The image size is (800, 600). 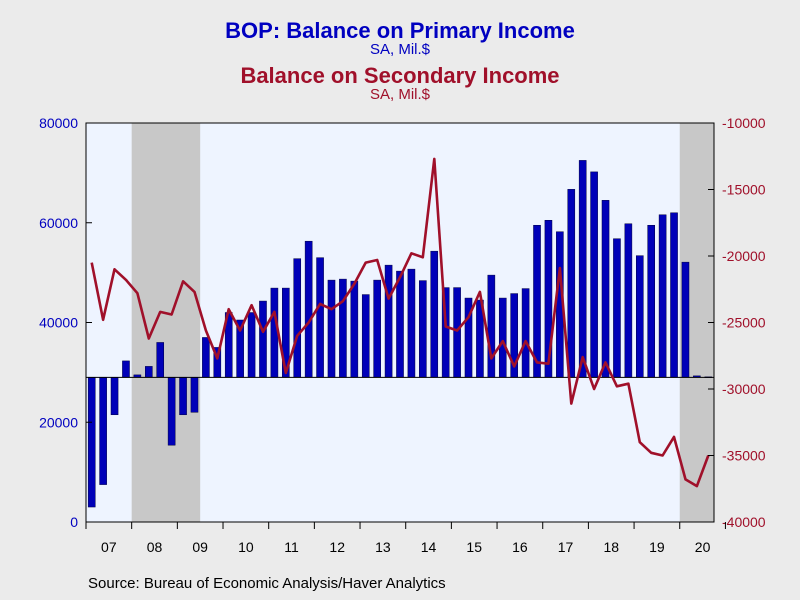 I want to click on right-axis-tick-label: -30000, so click(x=744, y=389).